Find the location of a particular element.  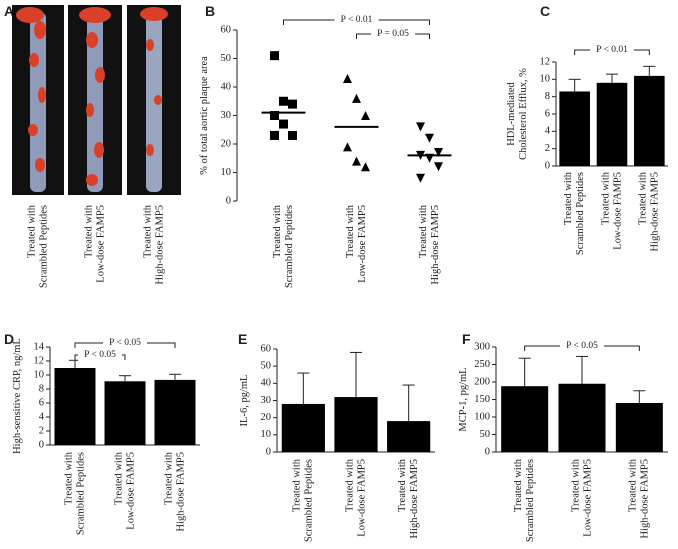

y-tick-label: 100 is located at coordinates (482, 416).